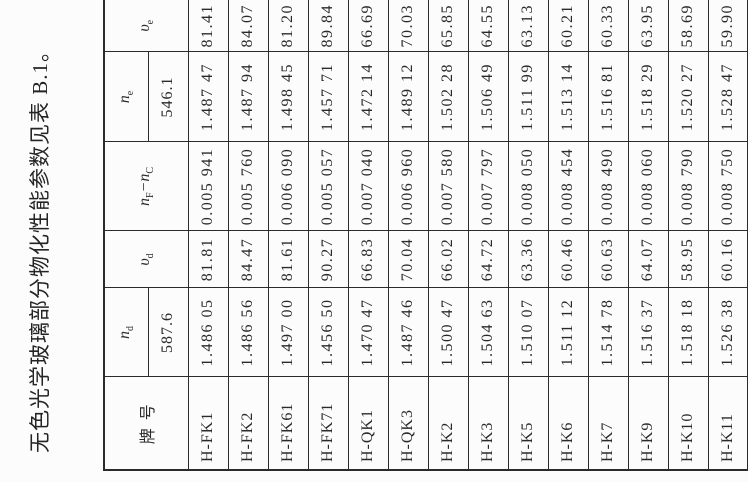 The image size is (748, 482). I want to click on vd-cell: 81.81, so click(208, 259).